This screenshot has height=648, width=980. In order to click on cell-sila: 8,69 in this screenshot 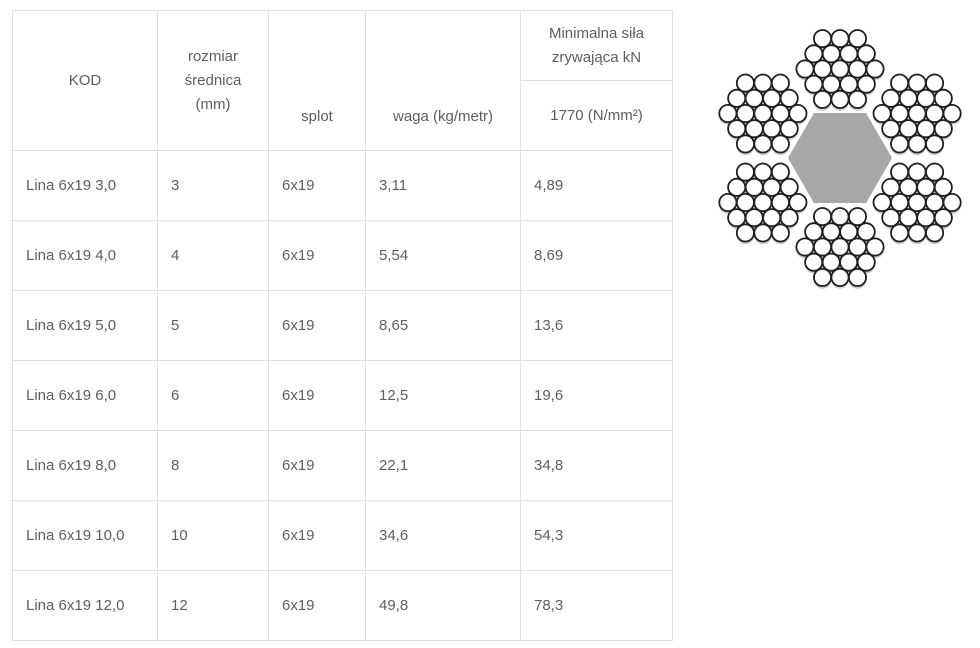, I will do `click(596, 255)`.